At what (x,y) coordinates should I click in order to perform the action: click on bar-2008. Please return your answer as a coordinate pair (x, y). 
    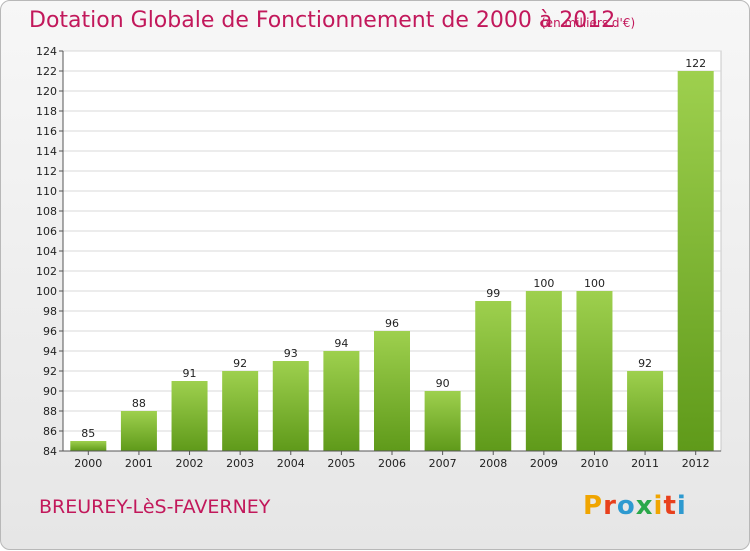
    Looking at the image, I should click on (493, 376).